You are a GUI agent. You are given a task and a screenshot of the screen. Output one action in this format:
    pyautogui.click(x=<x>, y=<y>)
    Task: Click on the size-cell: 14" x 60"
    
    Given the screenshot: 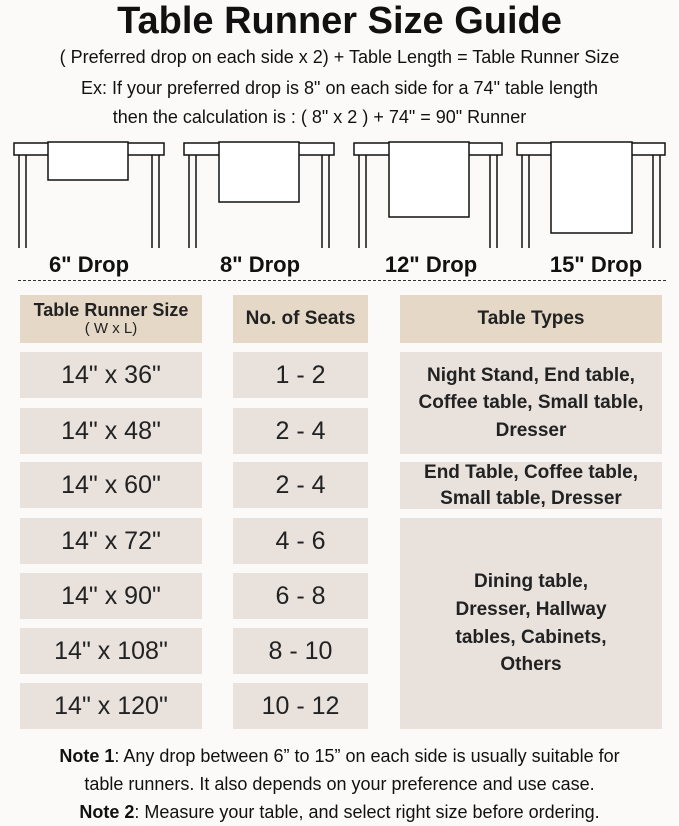 What is the action you would take?
    pyautogui.click(x=111, y=485)
    